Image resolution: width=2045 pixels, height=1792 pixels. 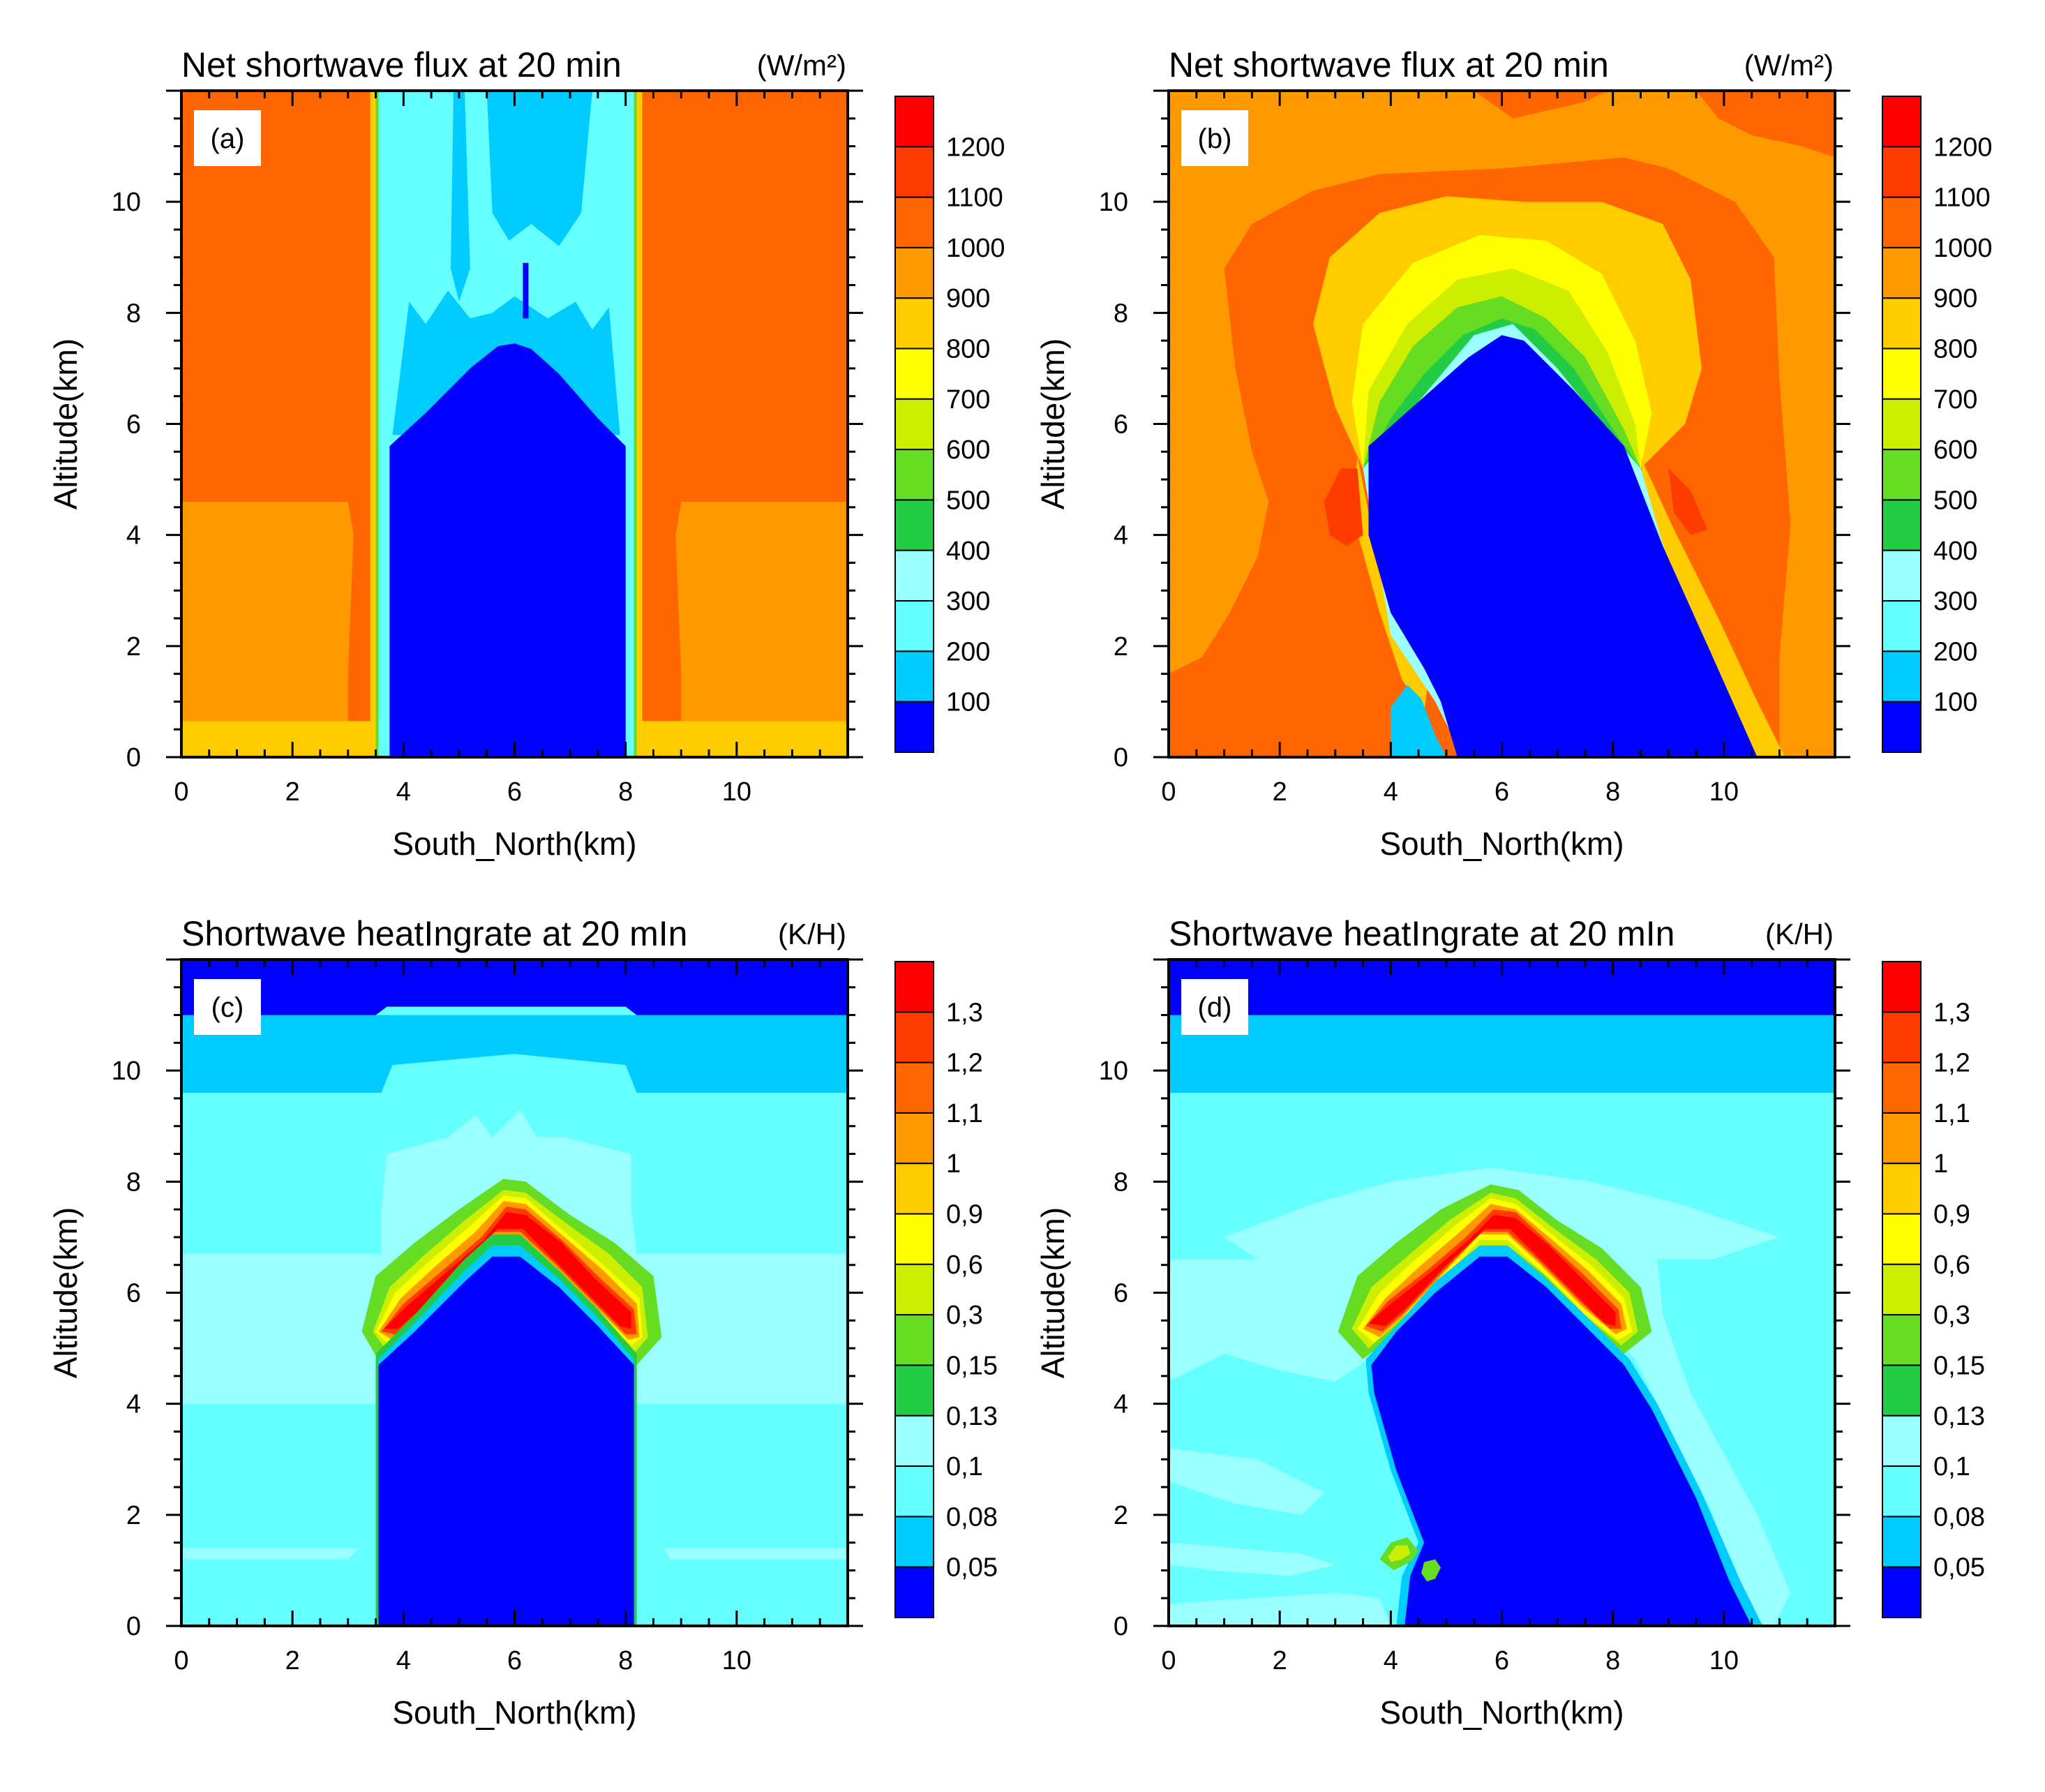 What do you see at coordinates (1724, 792) in the screenshot?
I see `x-tick-label: 10` at bounding box center [1724, 792].